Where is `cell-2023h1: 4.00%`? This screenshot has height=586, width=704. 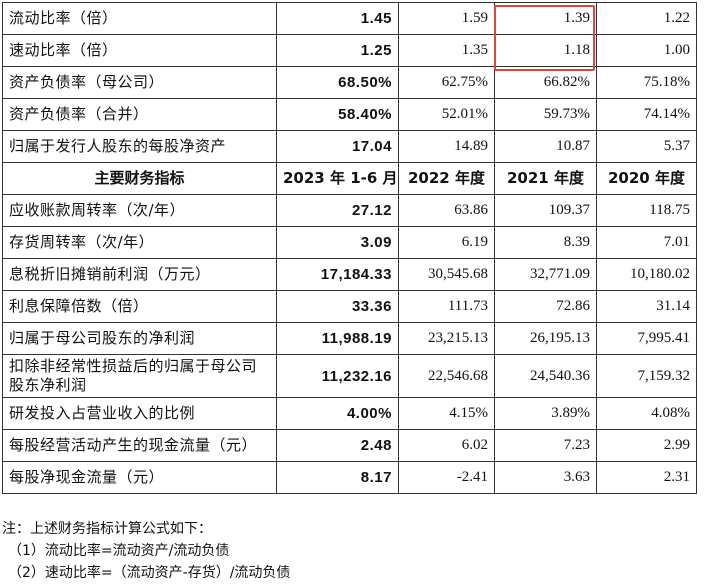
cell-2023h1: 4.00% is located at coordinates (337, 413).